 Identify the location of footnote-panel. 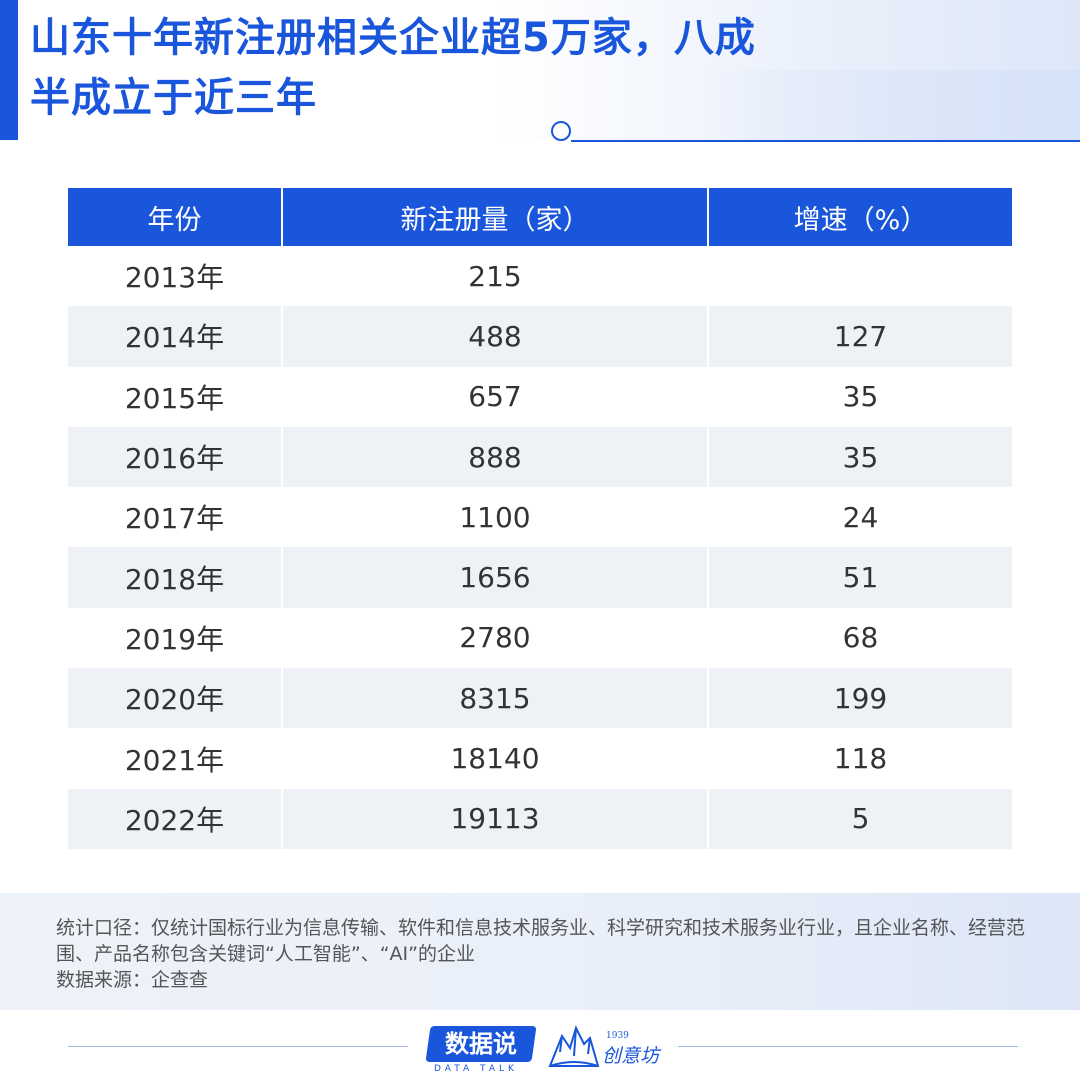
(540, 951).